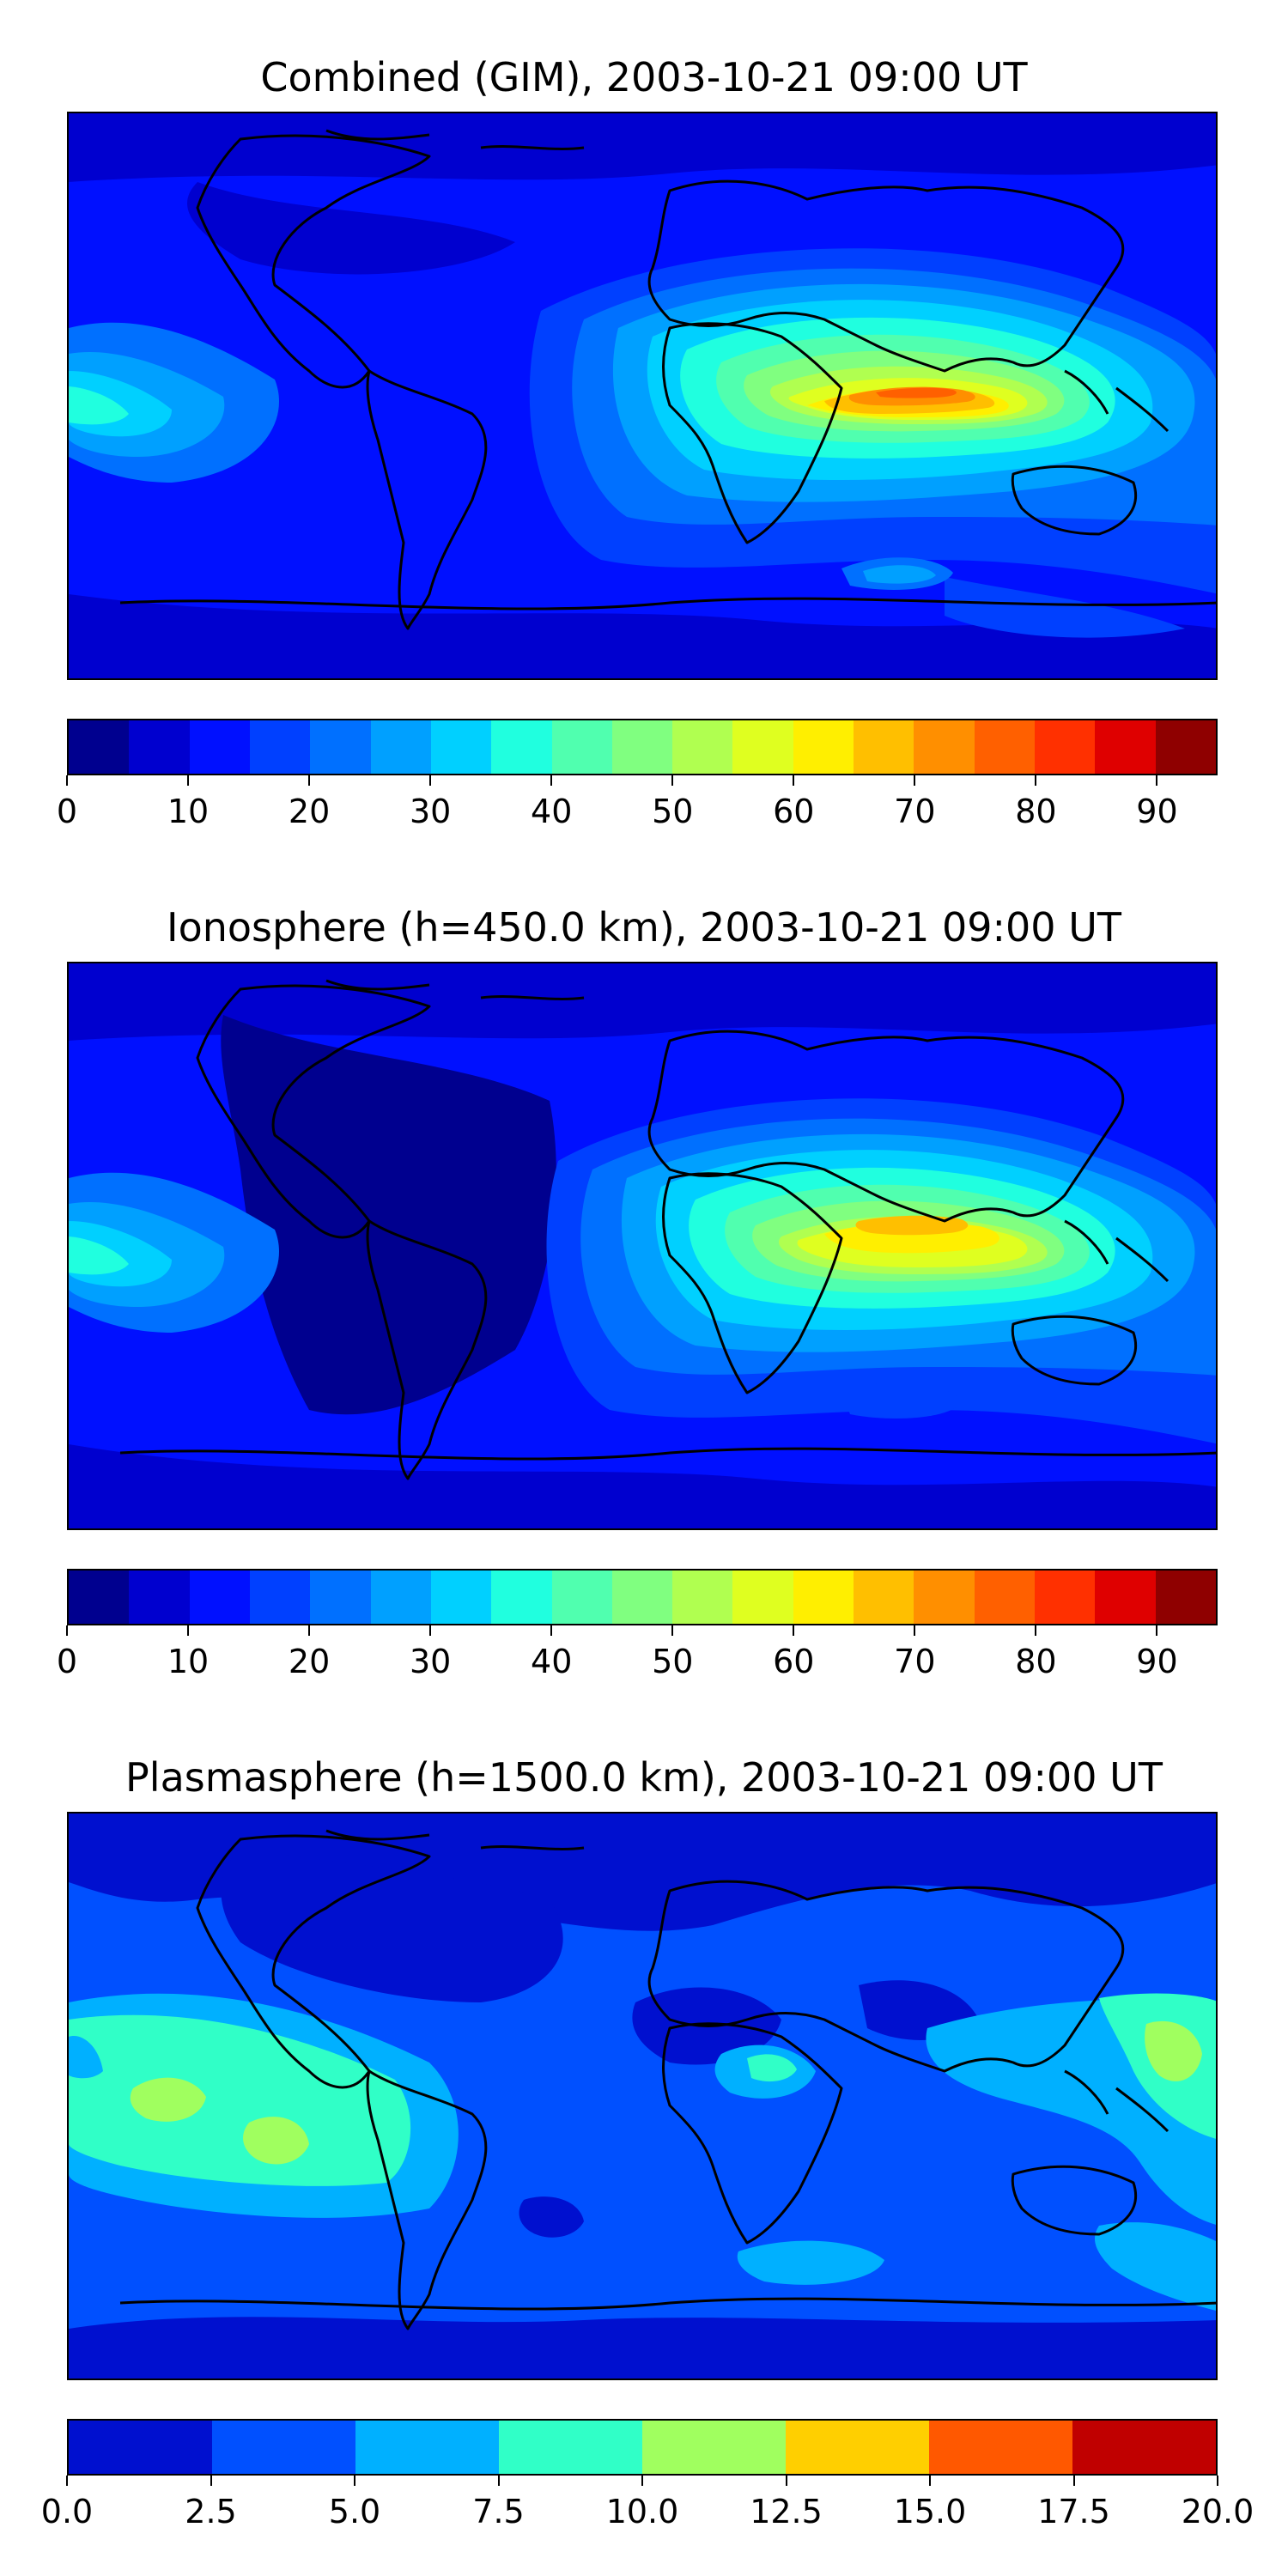  What do you see at coordinates (211, 2511) in the screenshot?
I see `colorbar-tick-label: 2.5` at bounding box center [211, 2511].